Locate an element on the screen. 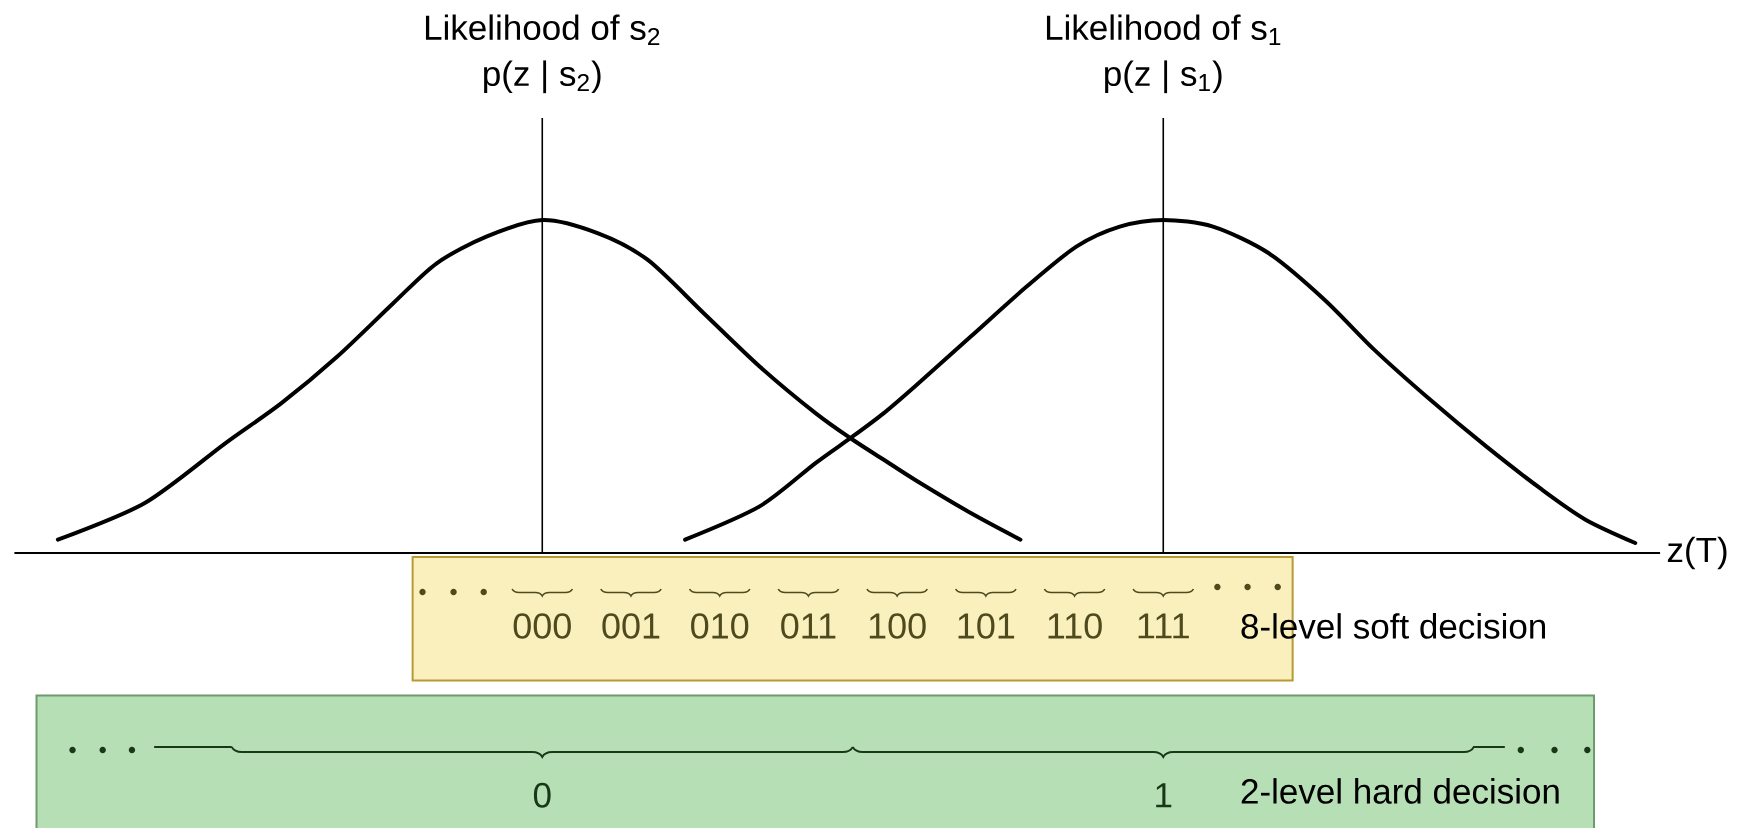 The width and height of the screenshot is (1748, 828). x-tick-label: 0 is located at coordinates (542, 795).